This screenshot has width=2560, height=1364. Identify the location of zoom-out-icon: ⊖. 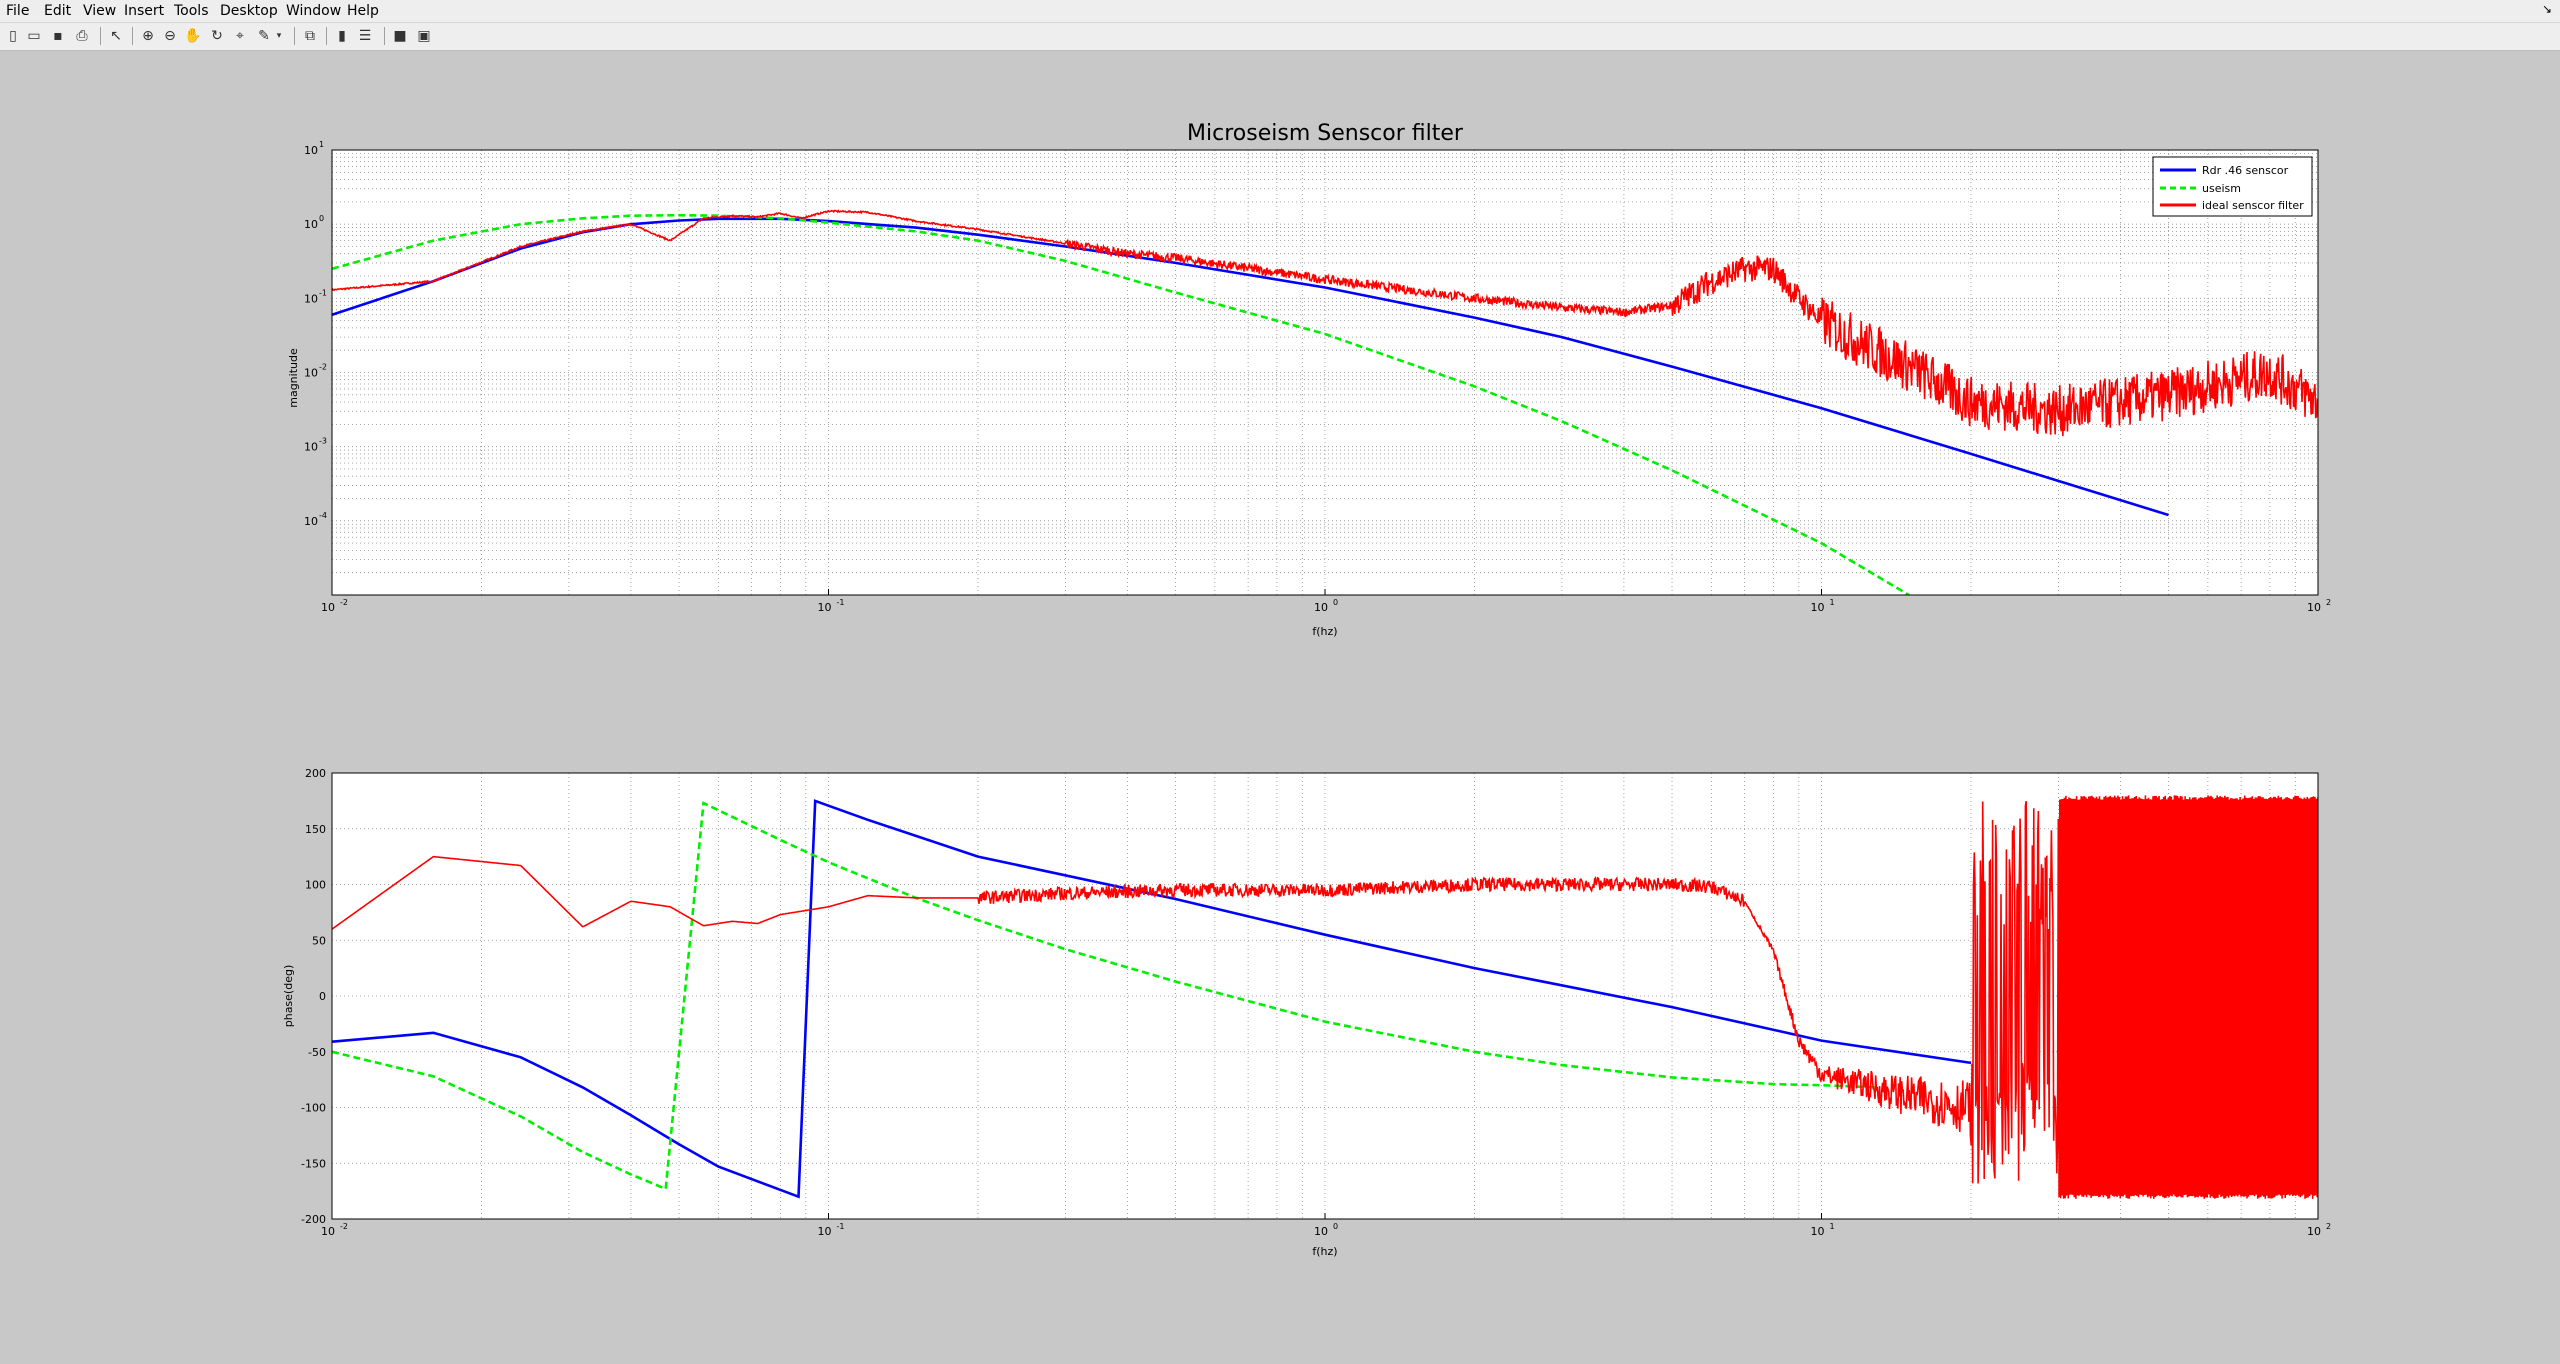
(170, 36).